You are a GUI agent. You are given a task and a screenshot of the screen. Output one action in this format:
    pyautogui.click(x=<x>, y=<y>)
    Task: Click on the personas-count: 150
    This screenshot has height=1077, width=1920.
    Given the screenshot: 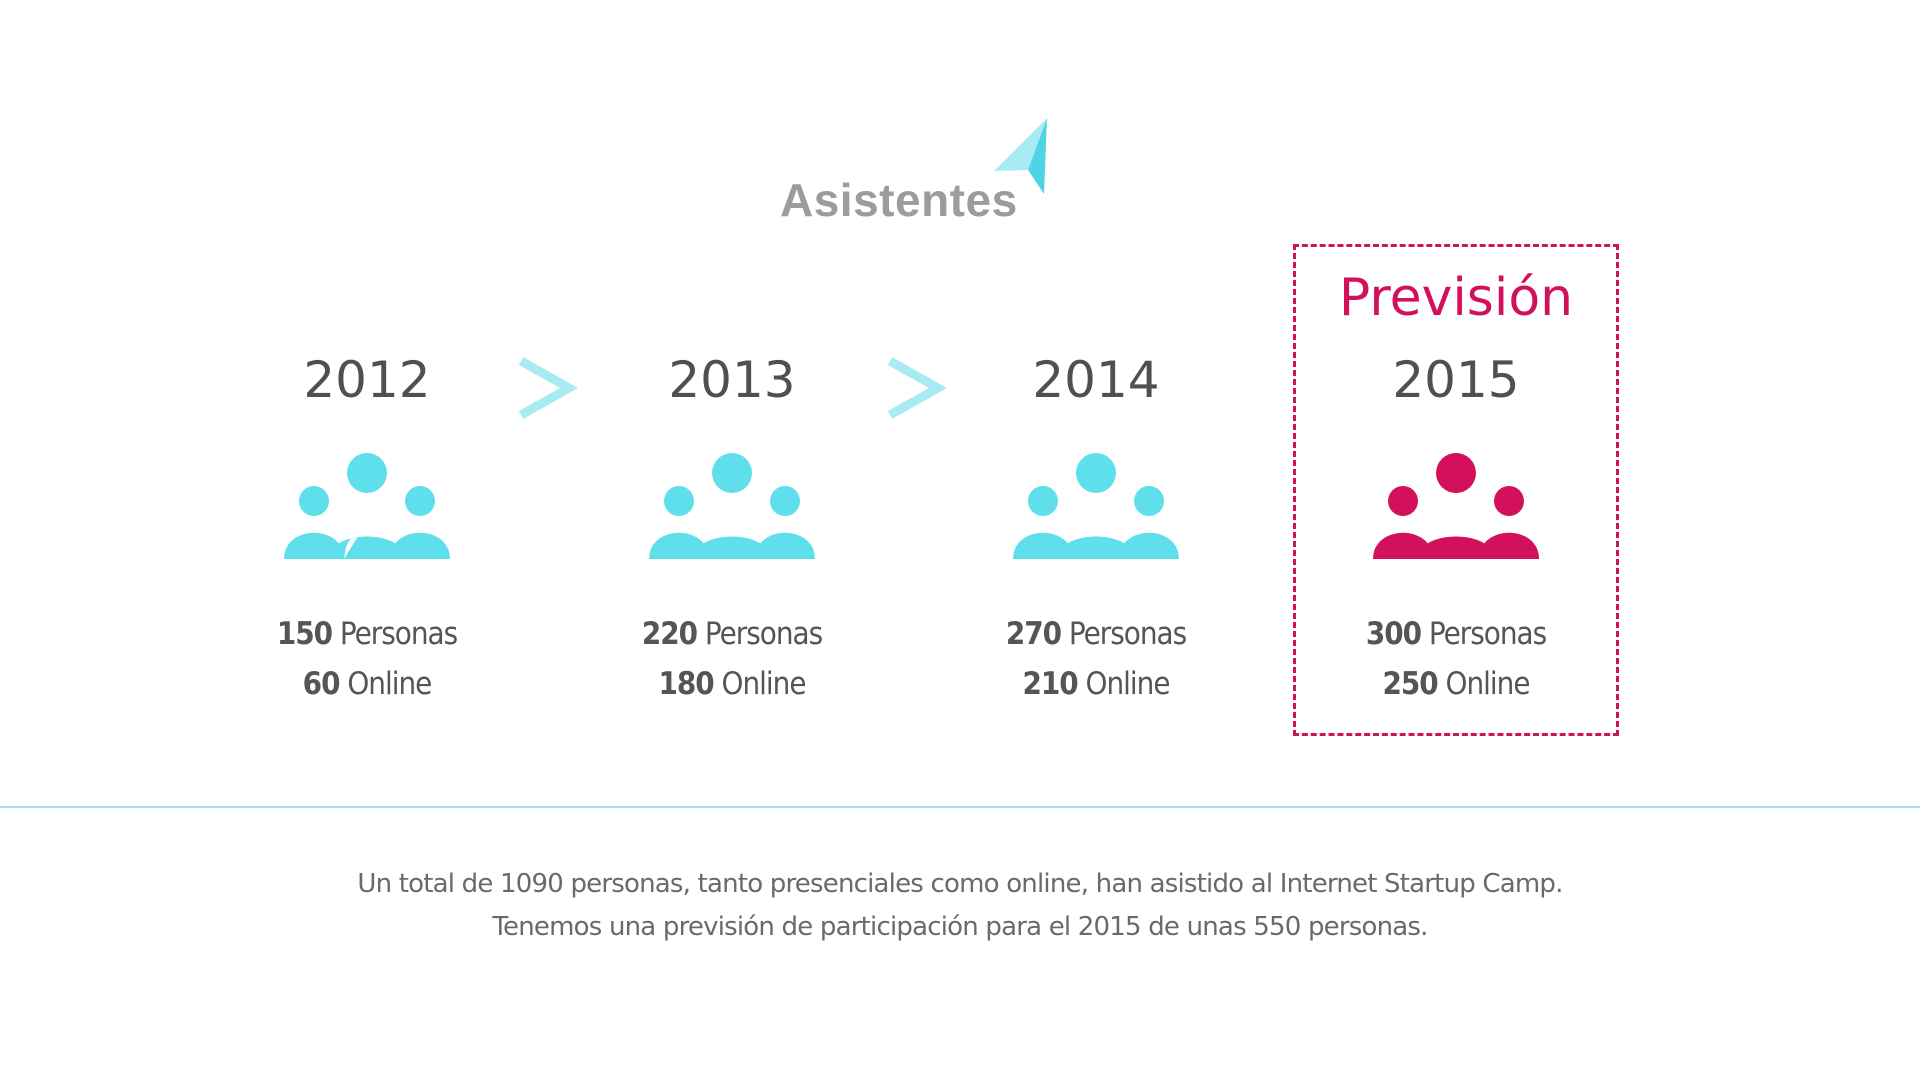 What is the action you would take?
    pyautogui.click(x=304, y=634)
    